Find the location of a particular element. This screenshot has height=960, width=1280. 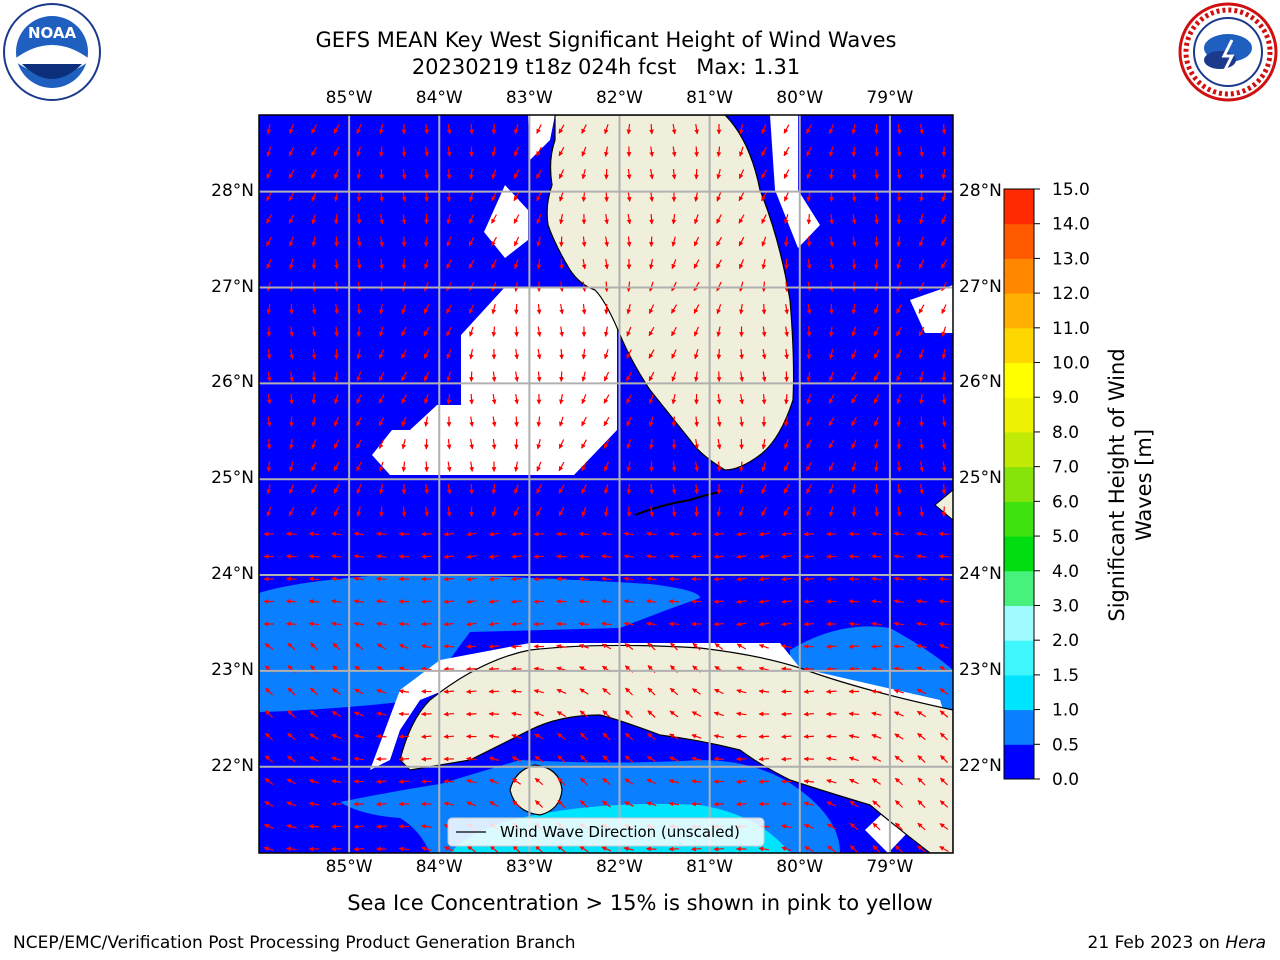

wave-band-0p5 is located at coordinates (479, 643).